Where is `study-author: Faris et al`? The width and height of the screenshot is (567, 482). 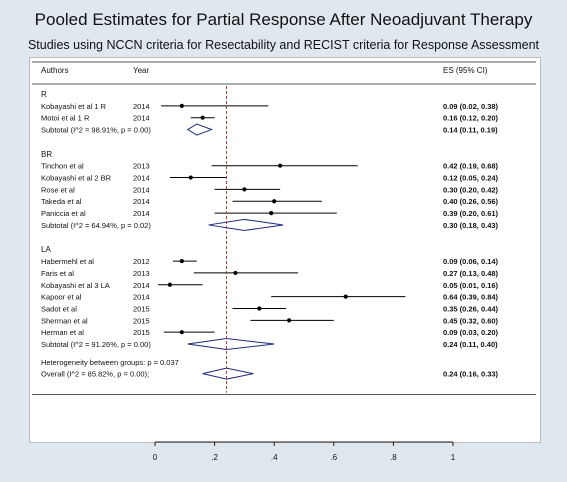
study-author: Faris et al is located at coordinates (57, 273).